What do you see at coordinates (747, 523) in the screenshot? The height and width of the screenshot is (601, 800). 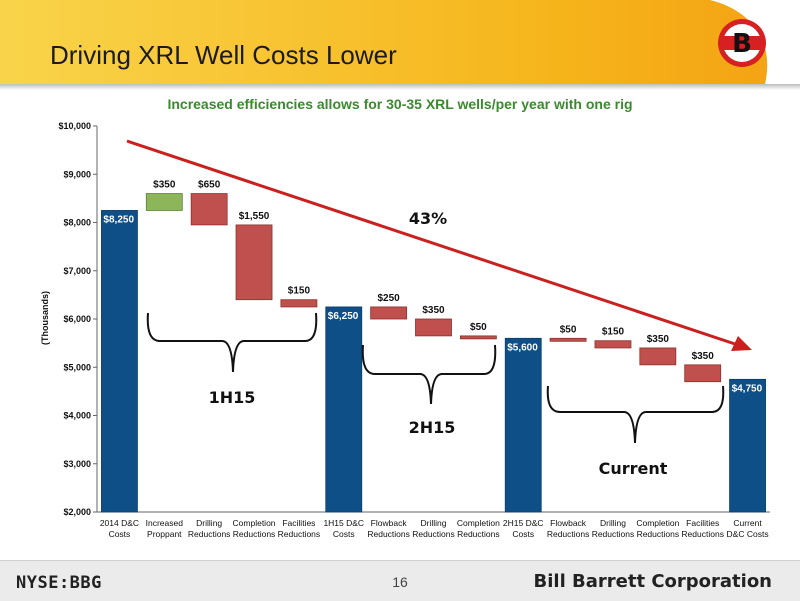 I see `x-tick-label: Current` at bounding box center [747, 523].